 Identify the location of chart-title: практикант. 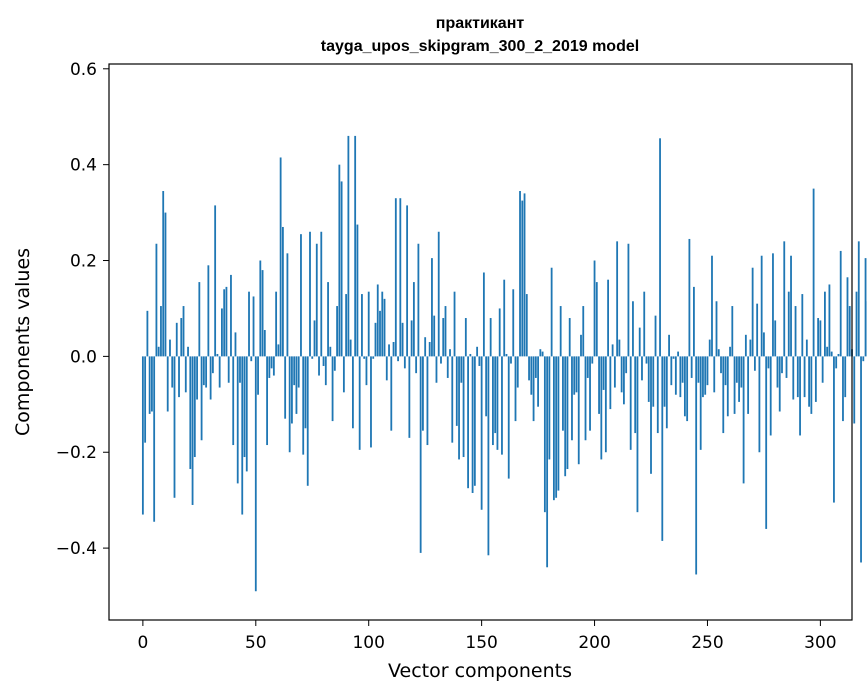
(480, 23).